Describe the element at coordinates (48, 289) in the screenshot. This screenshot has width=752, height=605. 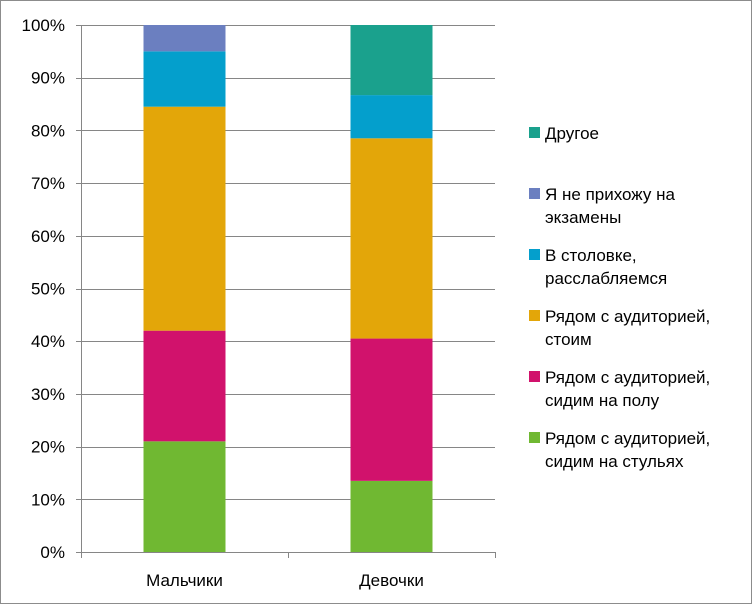
I see `y-tick-label: 50%` at that location.